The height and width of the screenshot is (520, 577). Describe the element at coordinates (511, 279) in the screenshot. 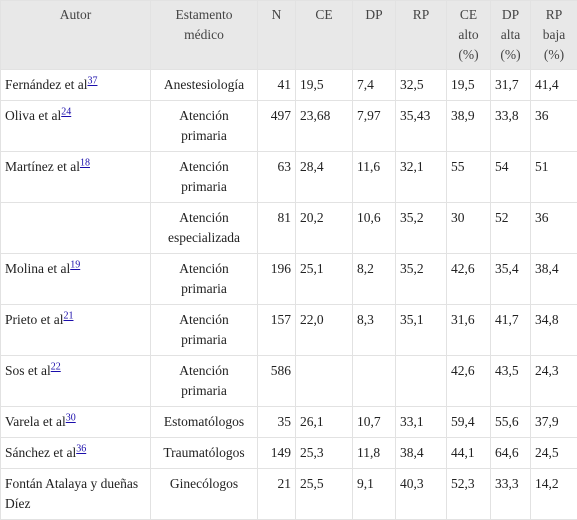

I see `data-cell: 35,4` at that location.